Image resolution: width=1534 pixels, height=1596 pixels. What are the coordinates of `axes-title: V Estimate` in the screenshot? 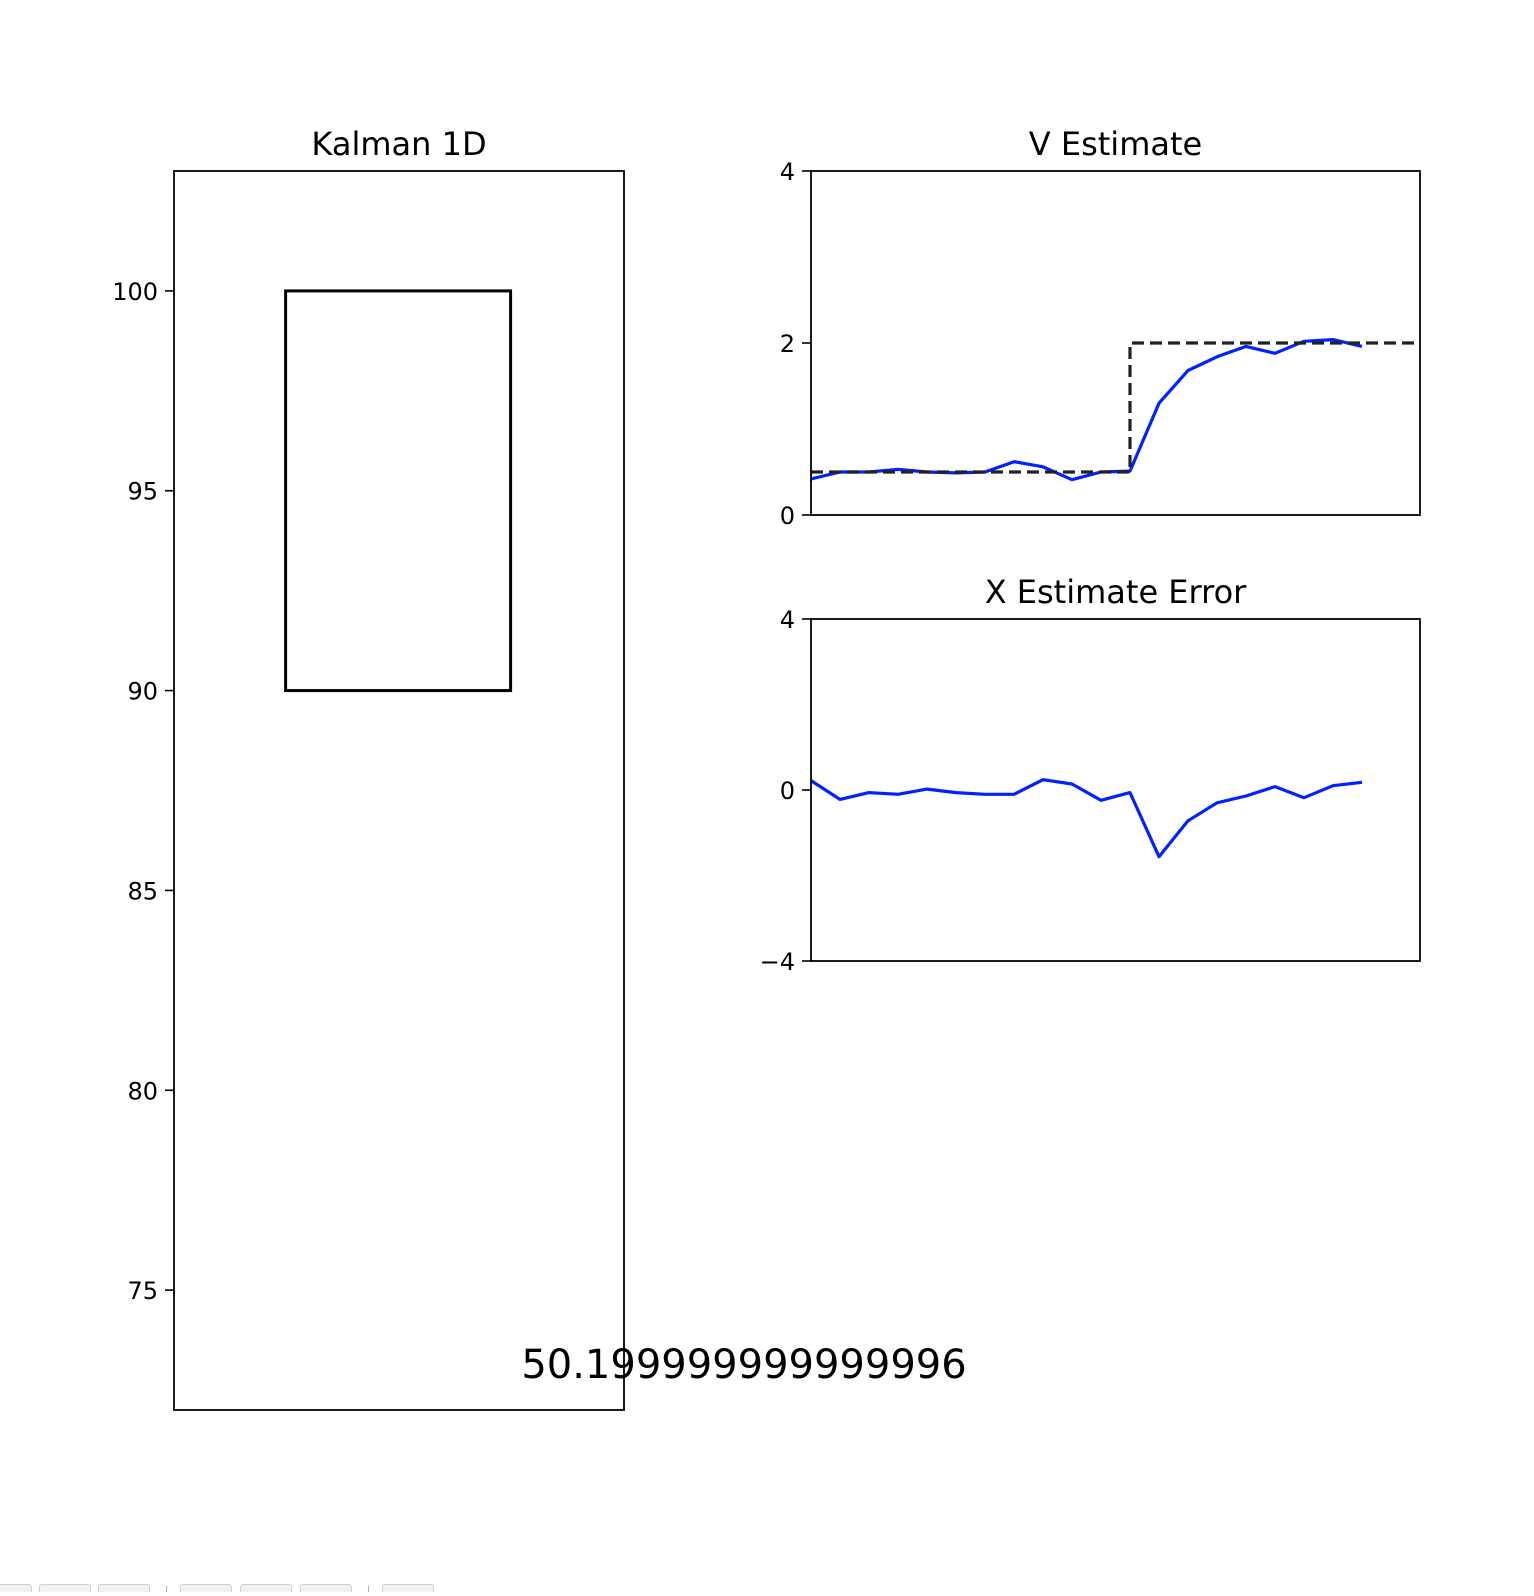 It's located at (1115, 144).